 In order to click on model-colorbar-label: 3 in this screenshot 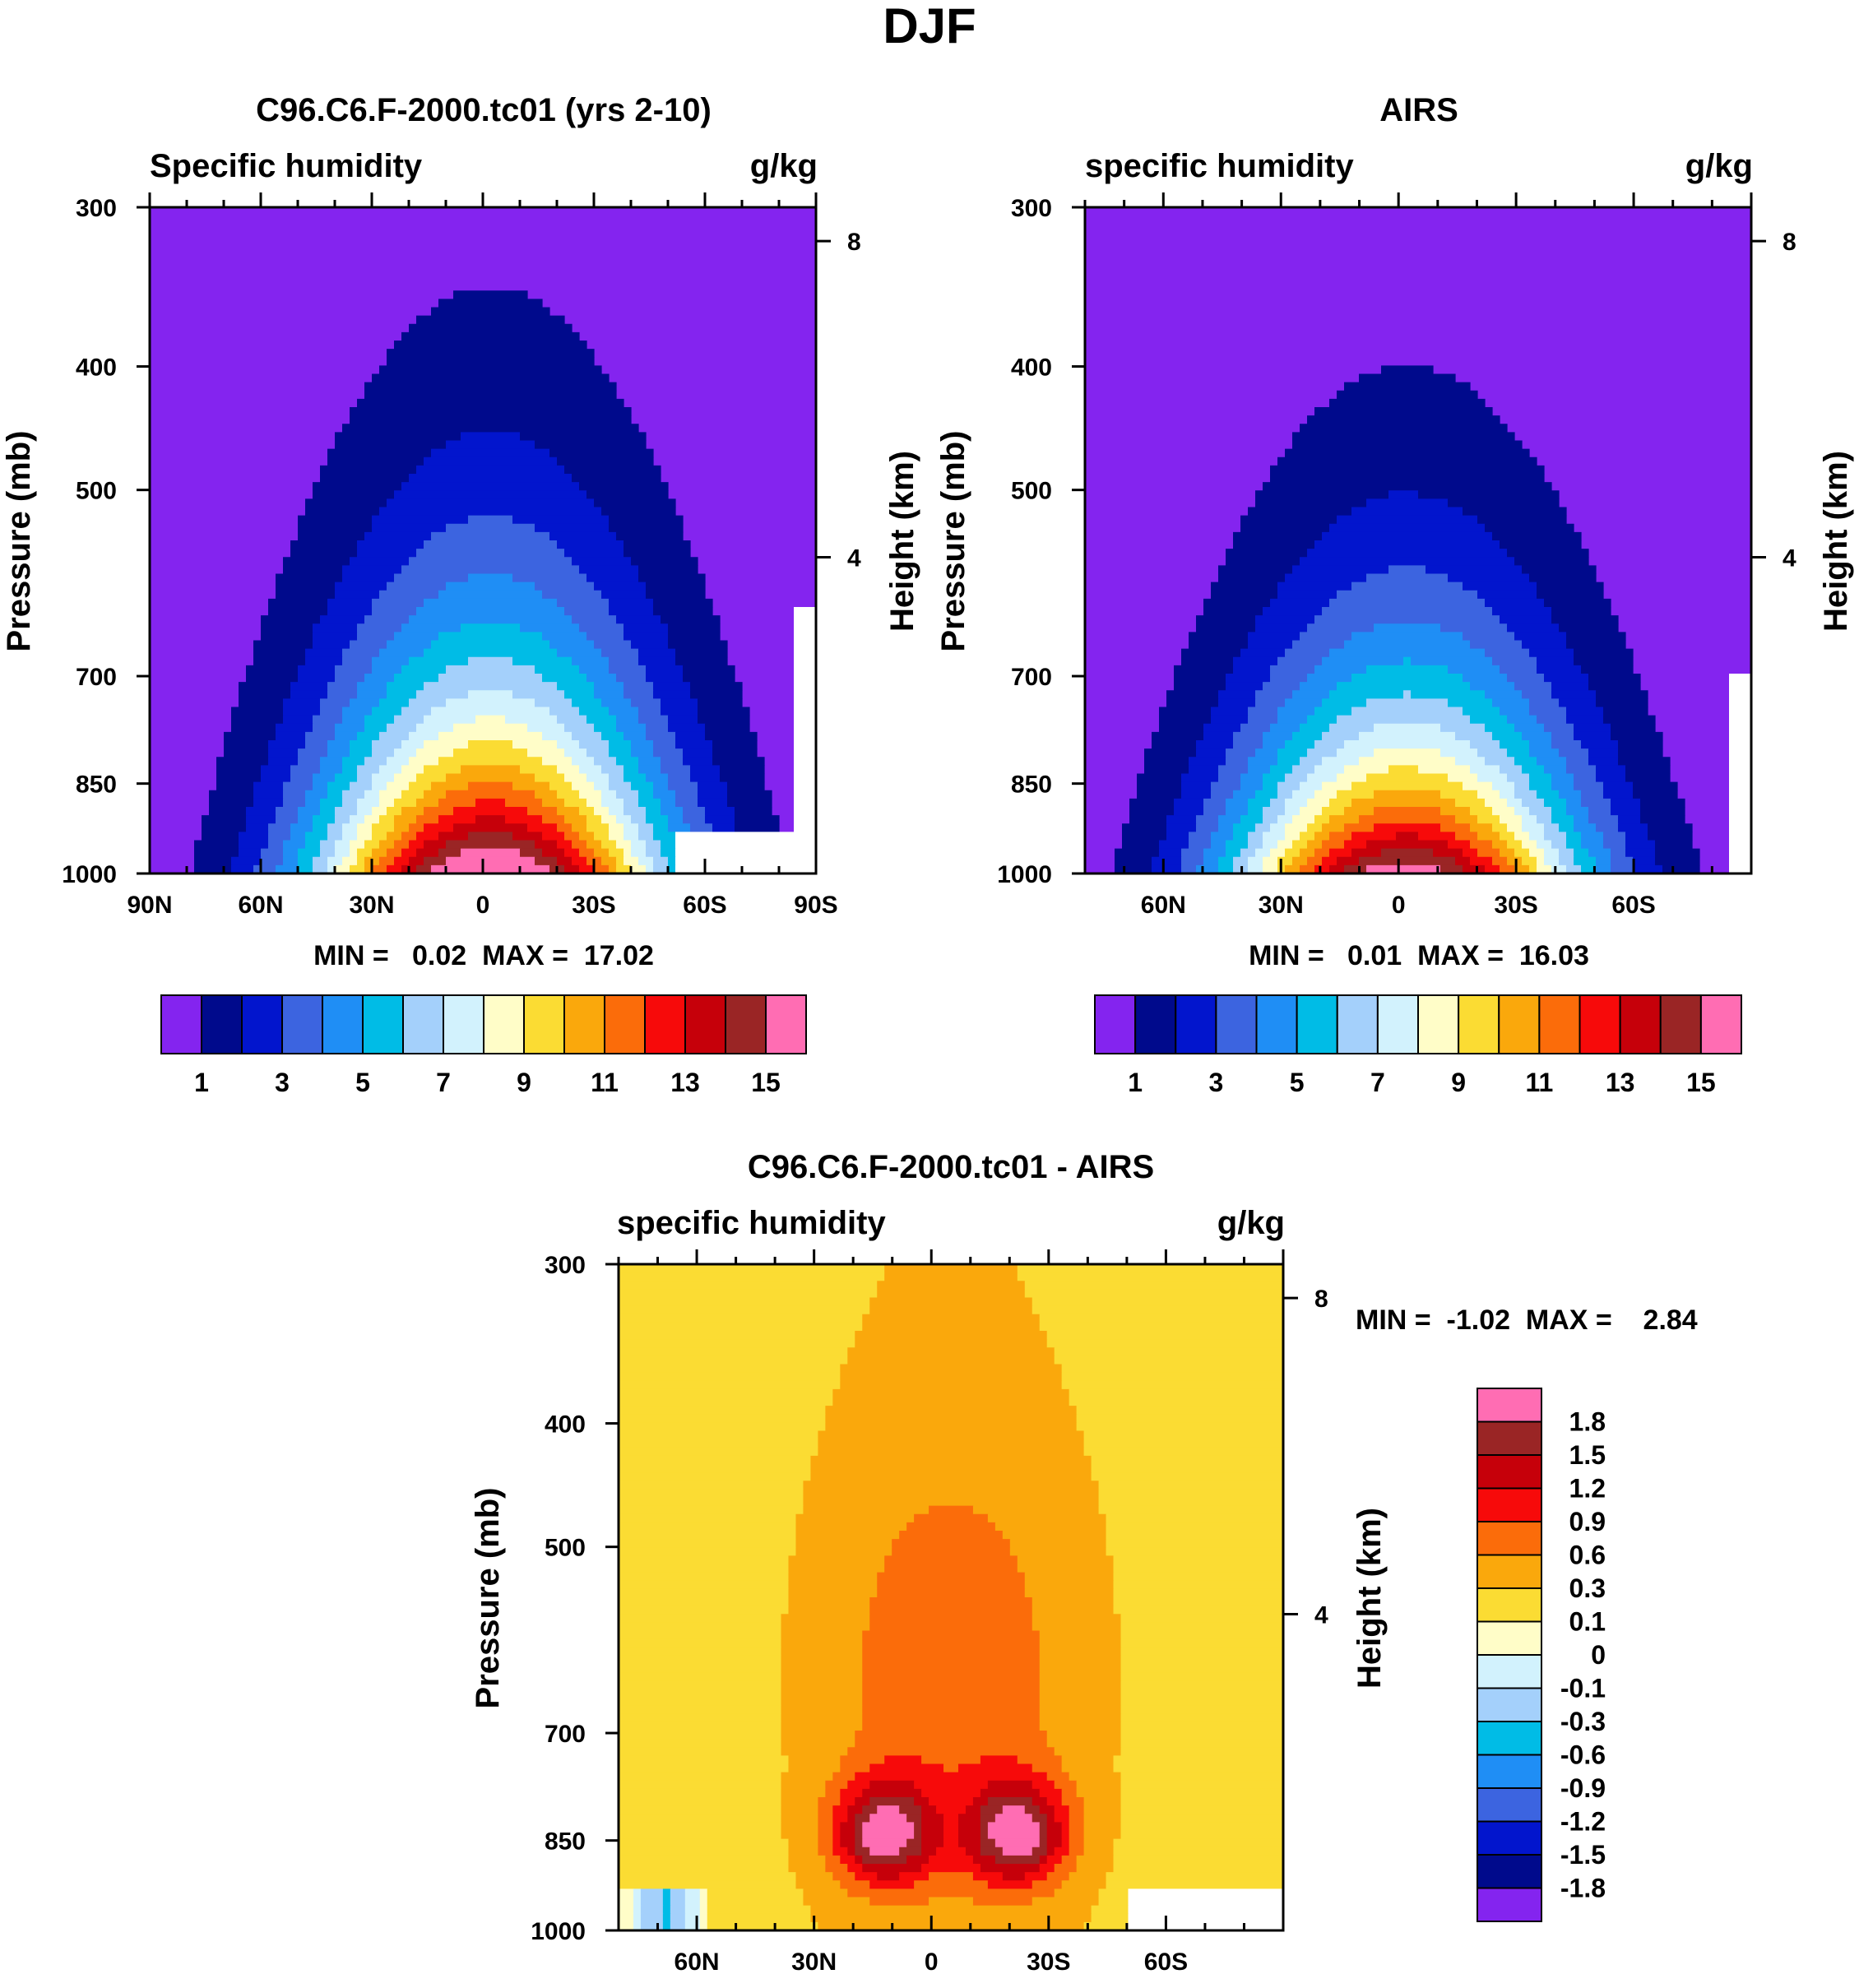, I will do `click(282, 1082)`.